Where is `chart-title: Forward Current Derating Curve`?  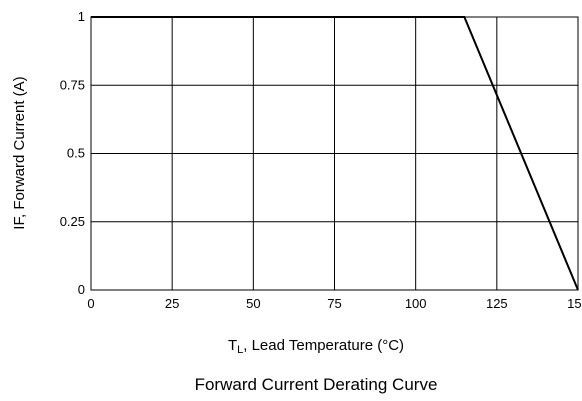
chart-title: Forward Current Derating Curve is located at coordinates (316, 384).